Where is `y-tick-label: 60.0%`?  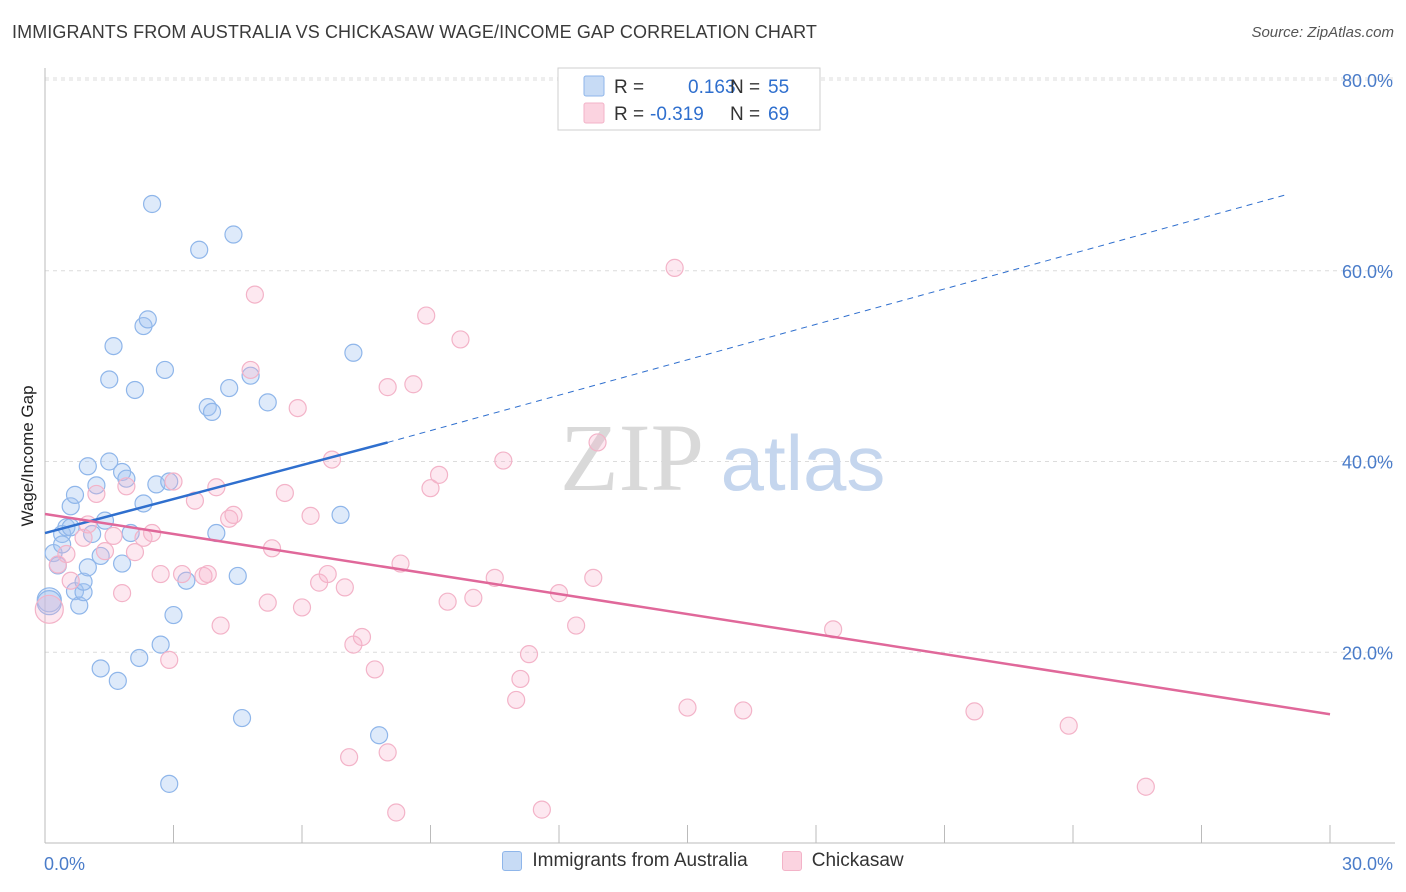 y-tick-label: 60.0% is located at coordinates (1367, 272).